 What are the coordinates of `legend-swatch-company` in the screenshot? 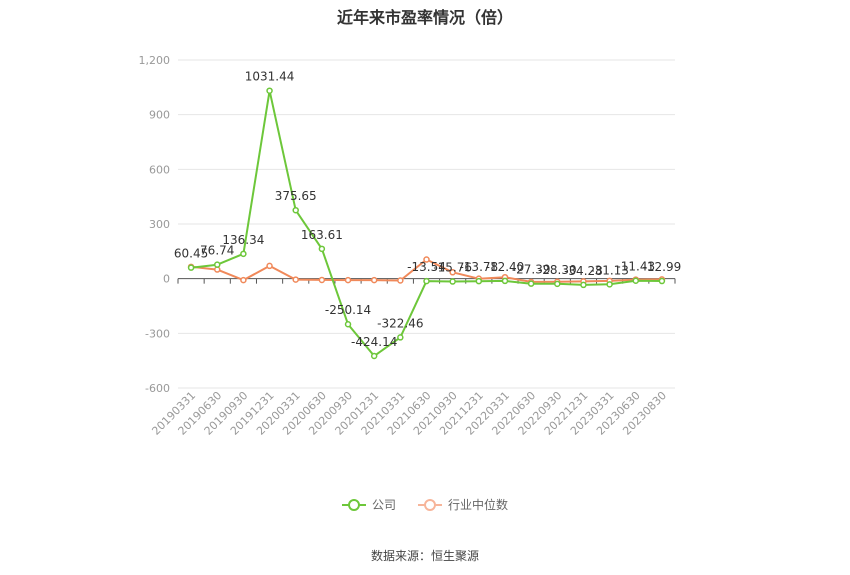 It's located at (353, 505).